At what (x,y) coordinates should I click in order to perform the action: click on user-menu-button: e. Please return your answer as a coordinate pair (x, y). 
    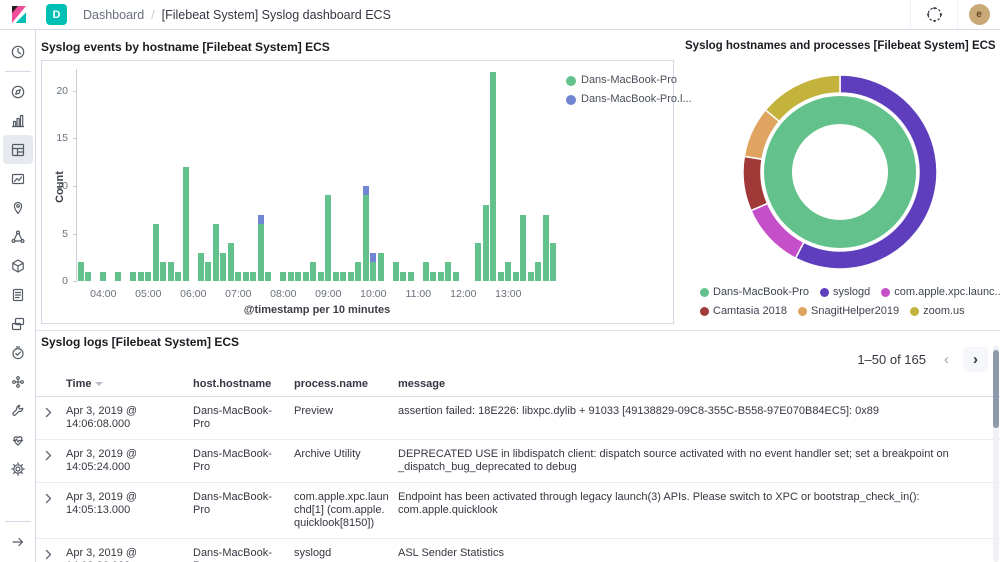
    Looking at the image, I should click on (979, 14).